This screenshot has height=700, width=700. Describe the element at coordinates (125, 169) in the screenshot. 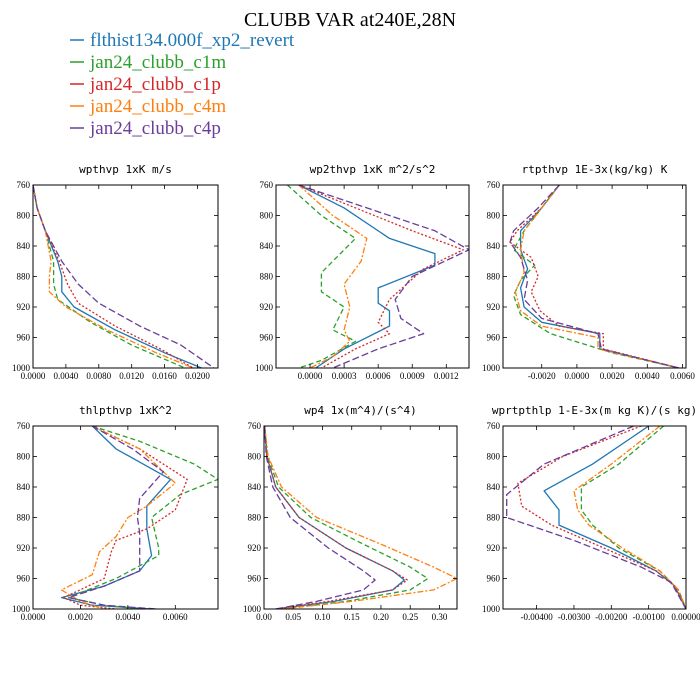

I see `panel-title: wpthvp 1xK m/s` at that location.